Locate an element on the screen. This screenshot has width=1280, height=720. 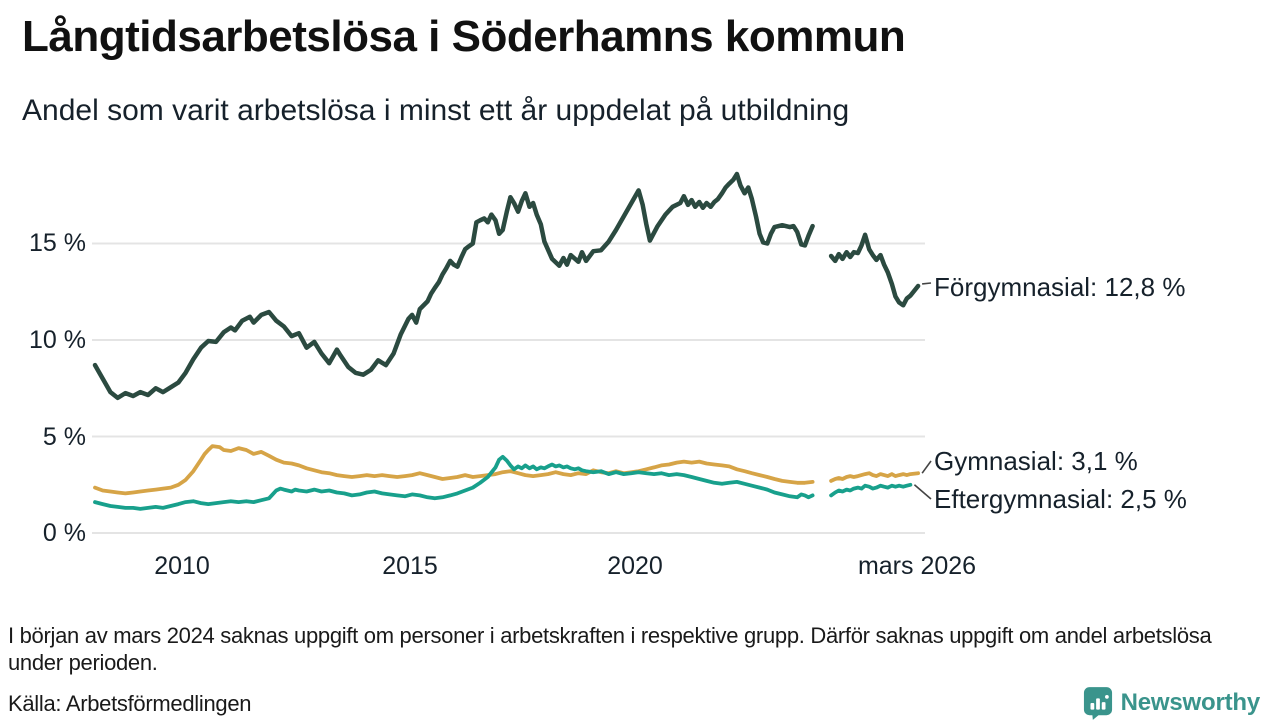
series-label-forgymnasial: Förgymnasial: 12,8 % is located at coordinates (1060, 287).